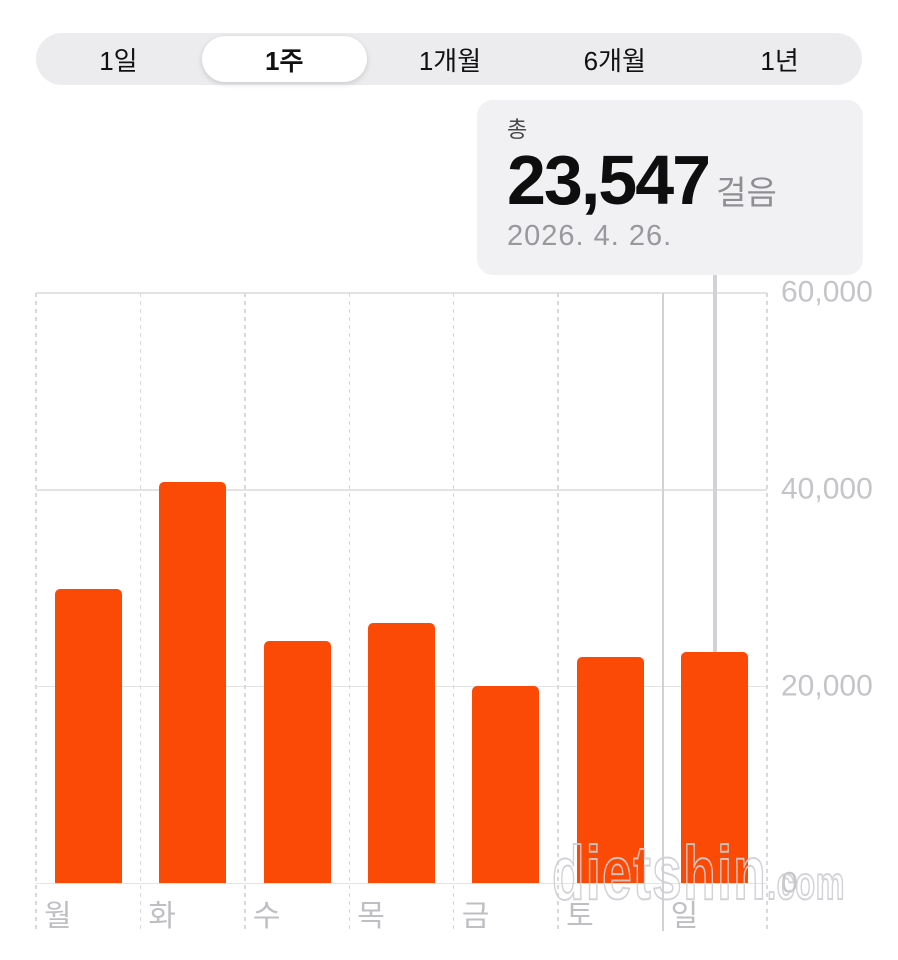 The image size is (898, 960). Describe the element at coordinates (475, 916) in the screenshot. I see `x-axis-label: 금` at that location.